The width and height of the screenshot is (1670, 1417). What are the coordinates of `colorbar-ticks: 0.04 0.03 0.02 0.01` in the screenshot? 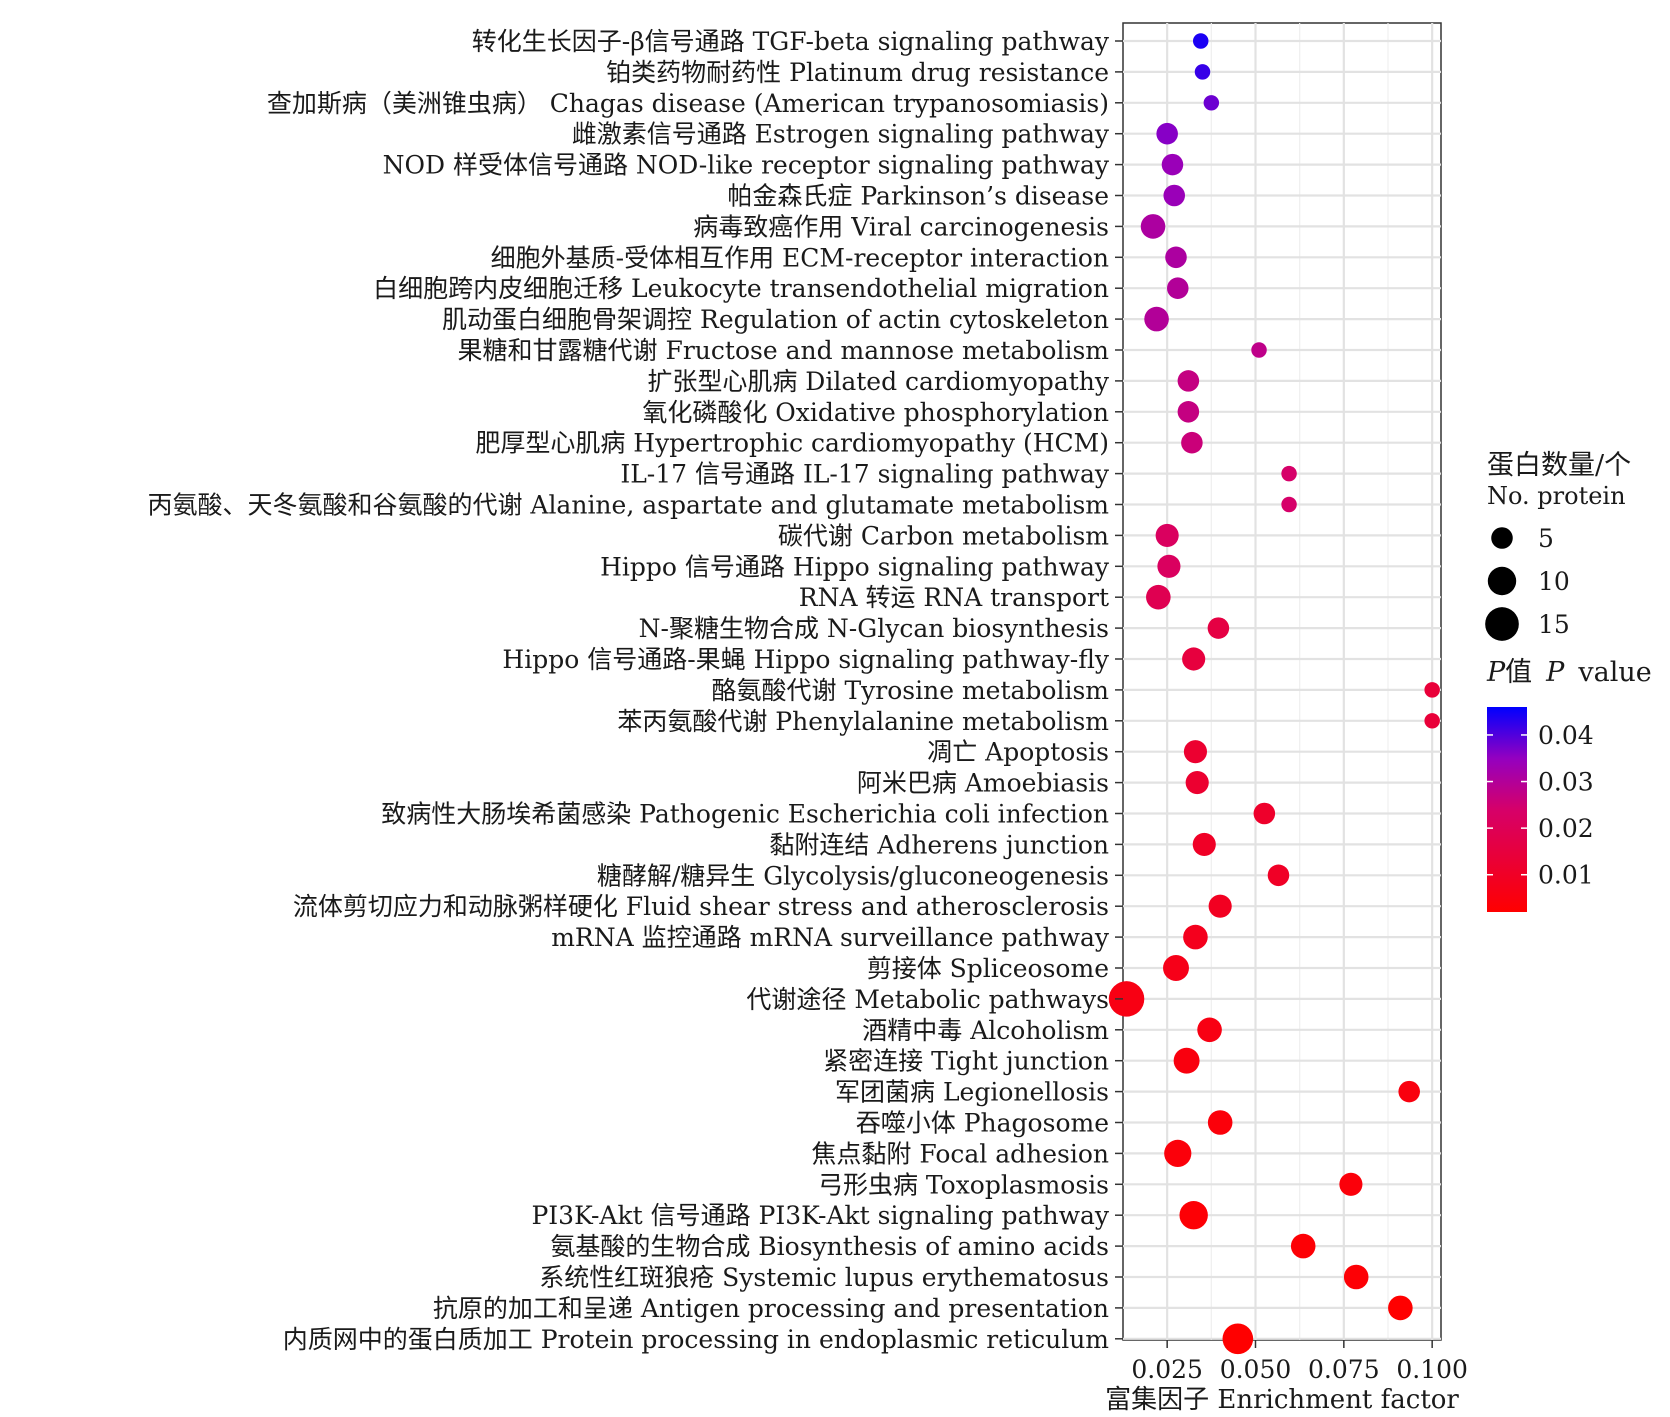 It's located at (1540, 805).